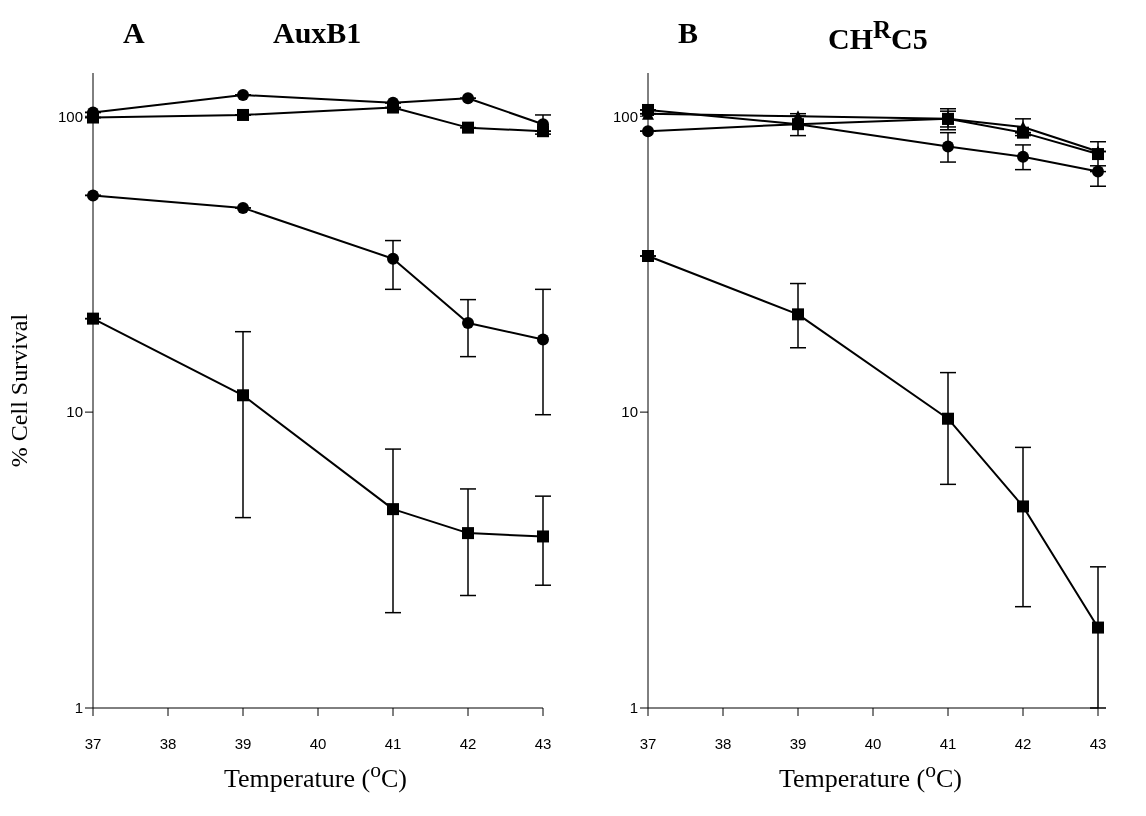  What do you see at coordinates (134, 33) in the screenshot?
I see `text: A` at bounding box center [134, 33].